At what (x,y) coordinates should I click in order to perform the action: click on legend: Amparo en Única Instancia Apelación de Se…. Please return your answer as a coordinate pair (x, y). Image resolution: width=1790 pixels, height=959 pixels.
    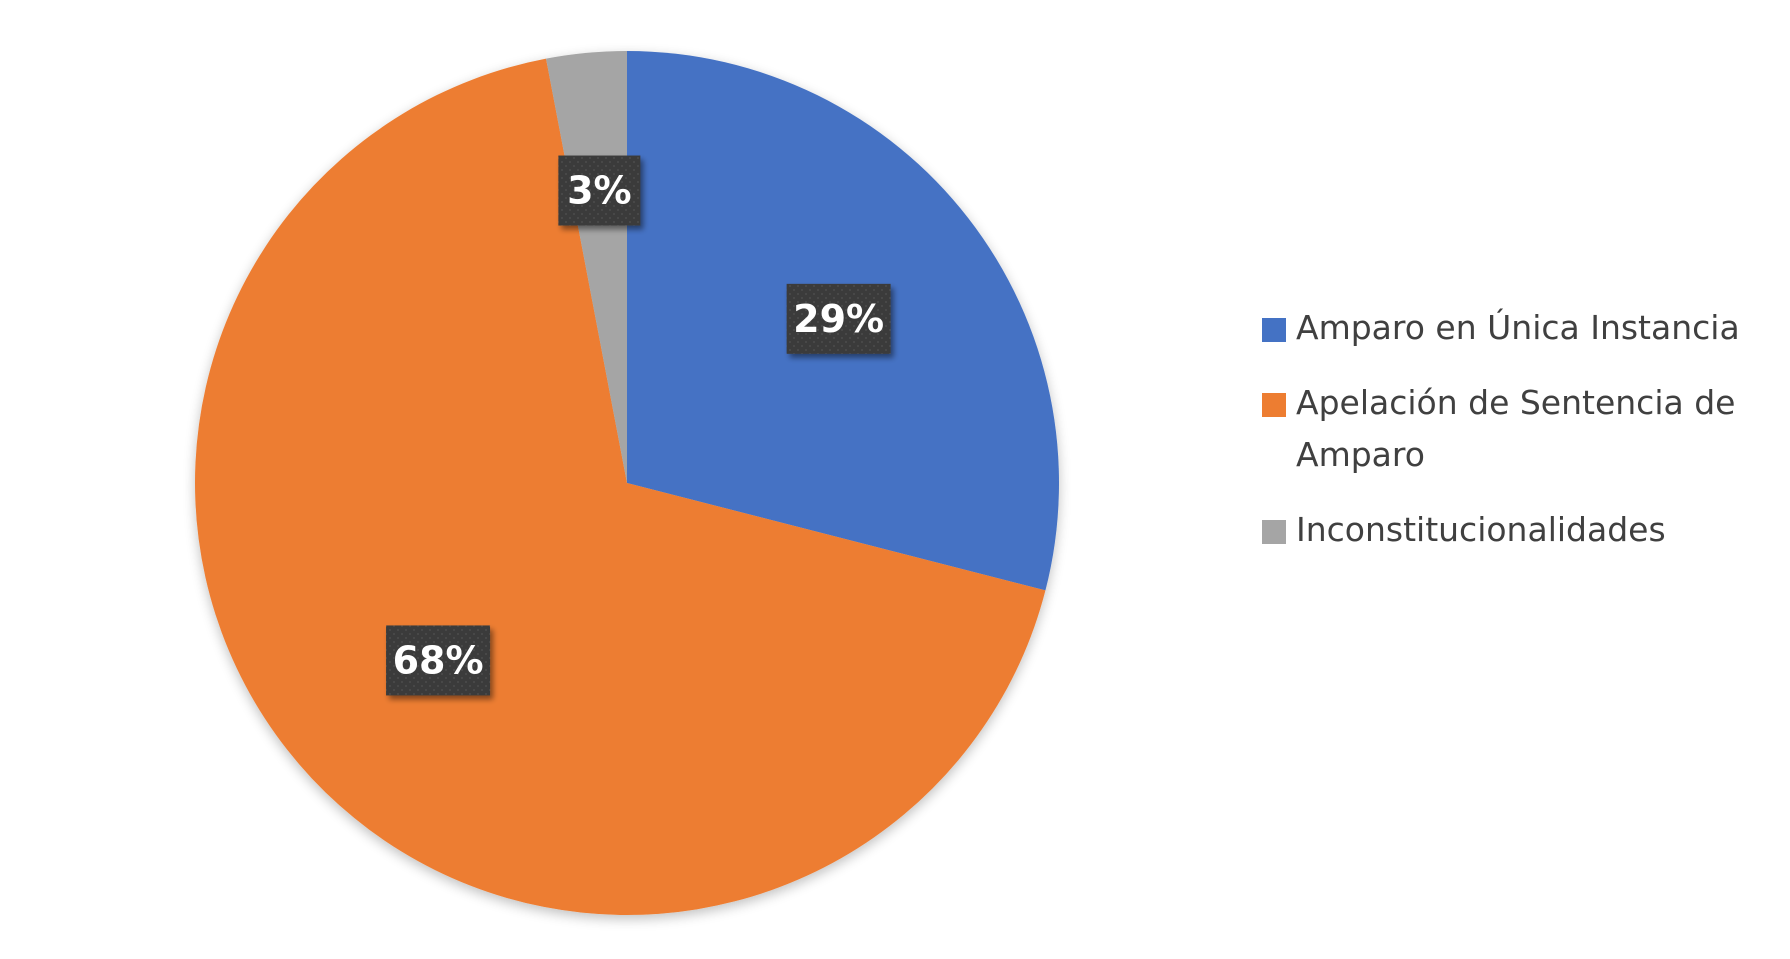
    Looking at the image, I should click on (1522, 440).